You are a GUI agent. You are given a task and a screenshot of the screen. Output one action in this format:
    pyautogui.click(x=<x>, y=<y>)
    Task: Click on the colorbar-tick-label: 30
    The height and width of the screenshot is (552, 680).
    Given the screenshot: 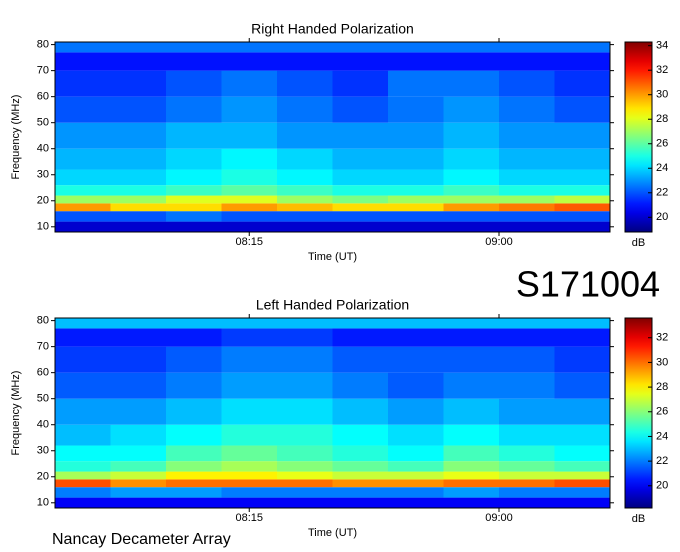 What is the action you would take?
    pyautogui.click(x=662, y=362)
    